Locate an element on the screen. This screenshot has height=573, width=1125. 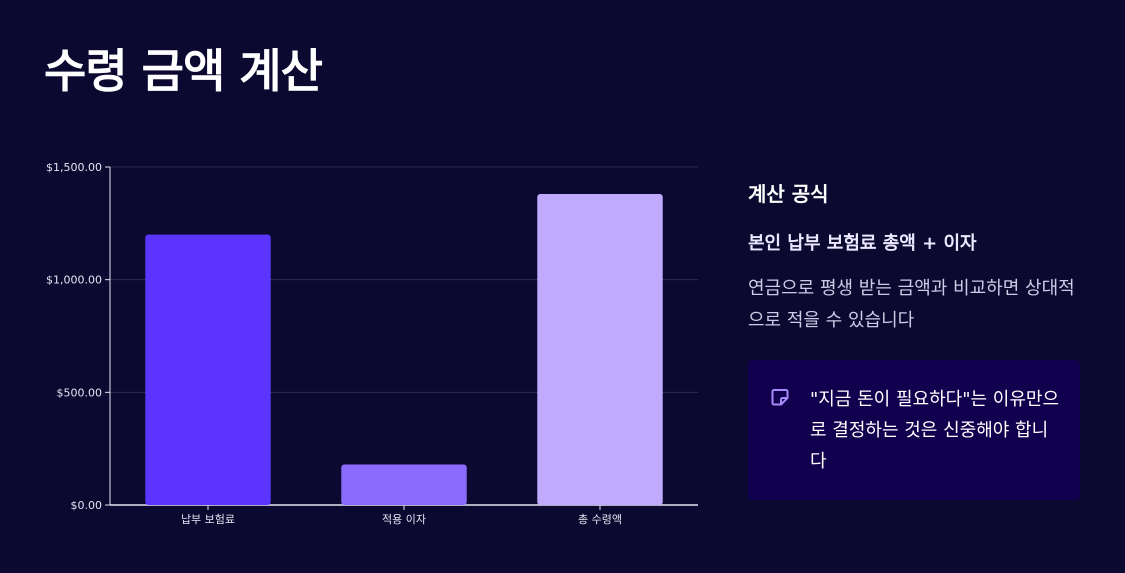
formula-text: 본인 납부 보험료 총액 + 이자 is located at coordinates (862, 243).